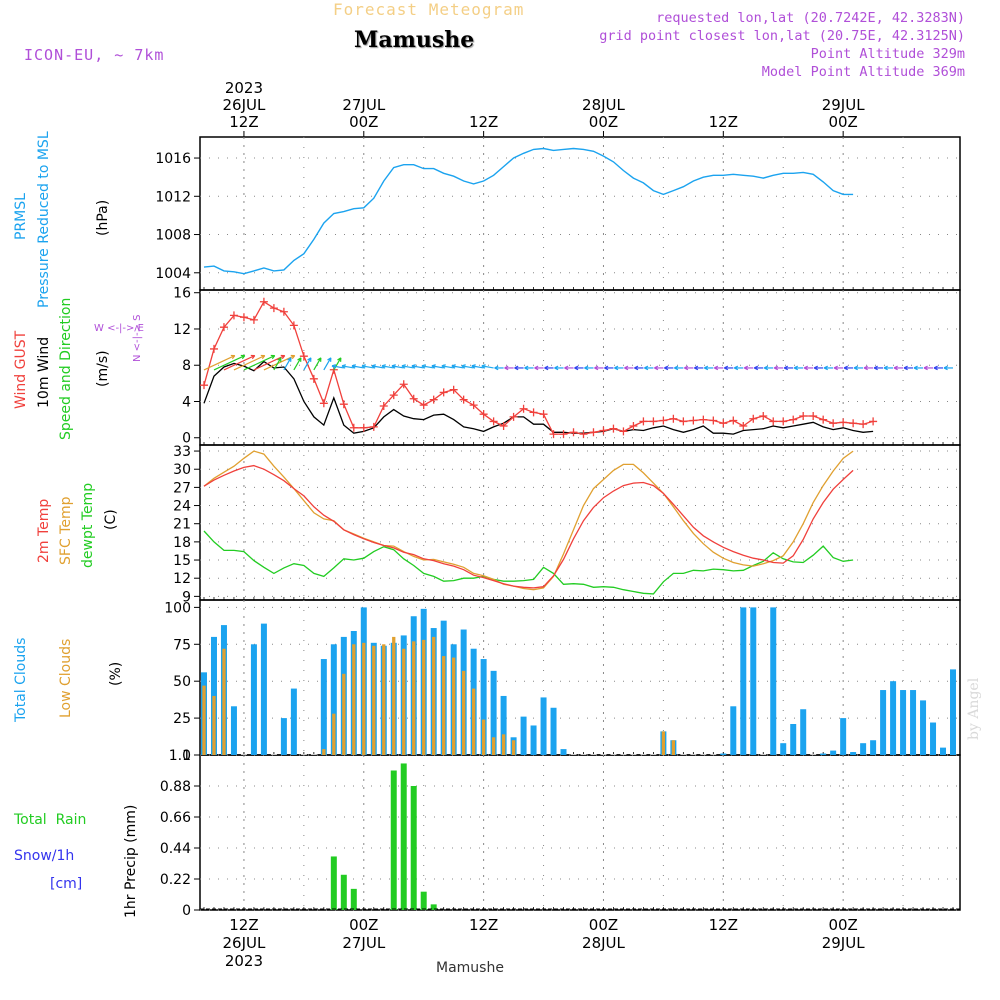 Image resolution: width=1000 pixels, height=1000 pixels. I want to click on clouds-unit: (%), so click(116, 674).